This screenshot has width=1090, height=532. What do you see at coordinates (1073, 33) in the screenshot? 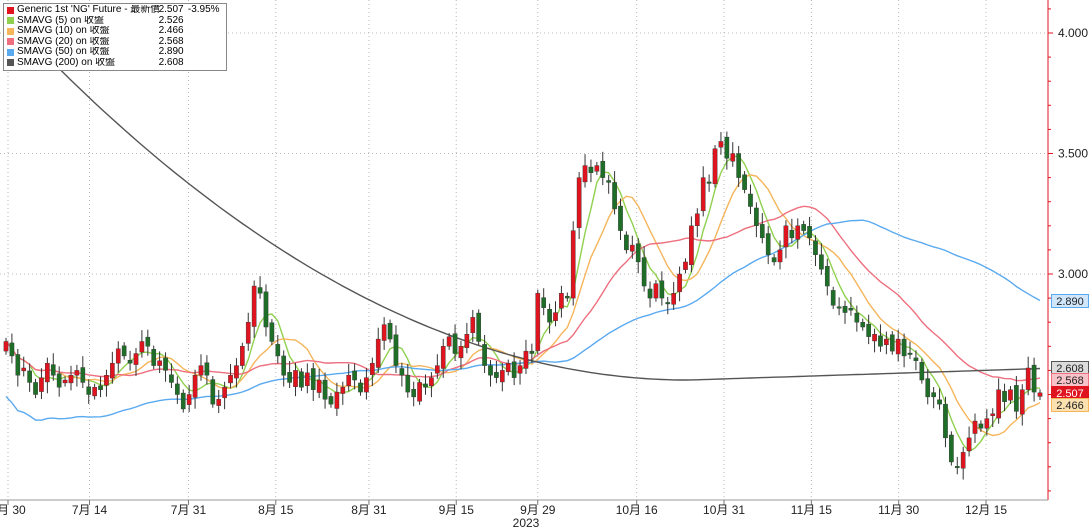
I see `y-tick-label: 4.000` at bounding box center [1073, 33].